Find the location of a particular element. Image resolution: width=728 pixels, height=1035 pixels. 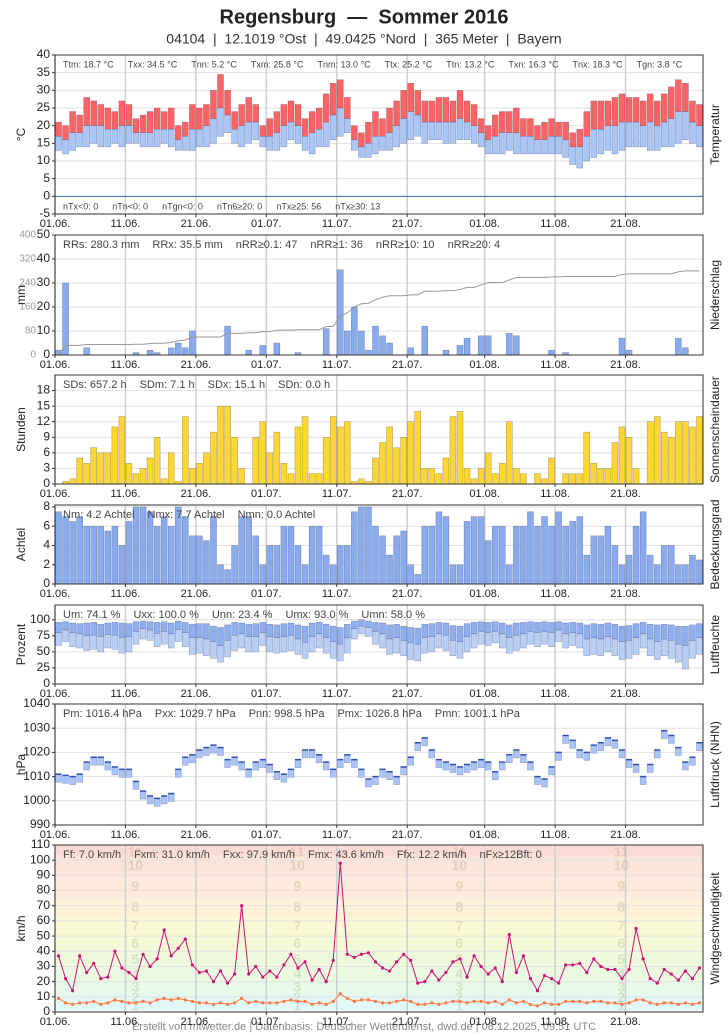

x-tick-label: 11.07. is located at coordinates (337, 835).